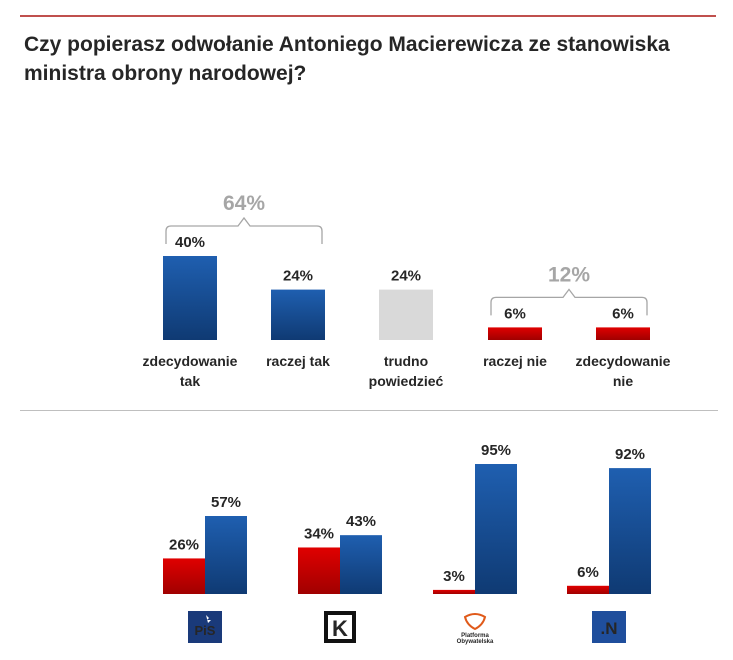 The image size is (733, 660). I want to click on value-label-3: 6%, so click(515, 313).